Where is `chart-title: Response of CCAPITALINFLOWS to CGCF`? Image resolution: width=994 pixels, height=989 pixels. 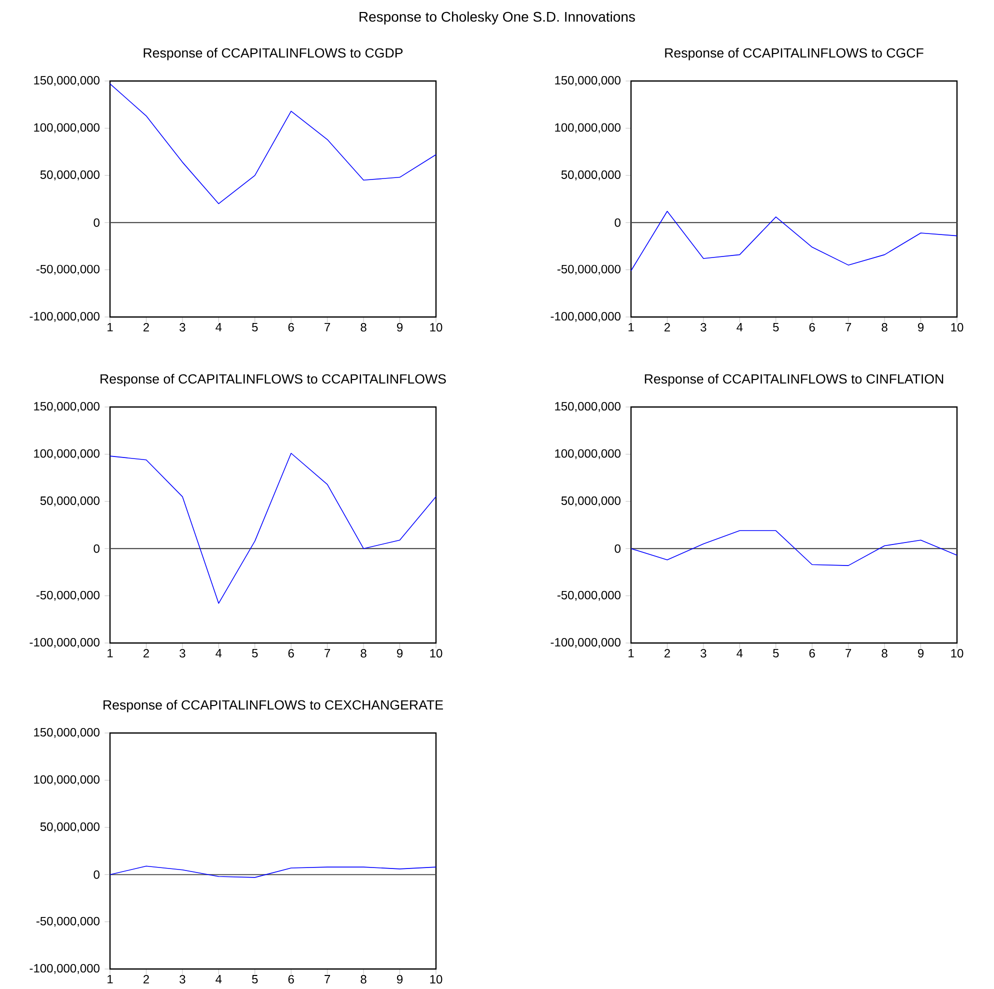
chart-title: Response of CCAPITALINFLOWS to CGCF is located at coordinates (794, 54).